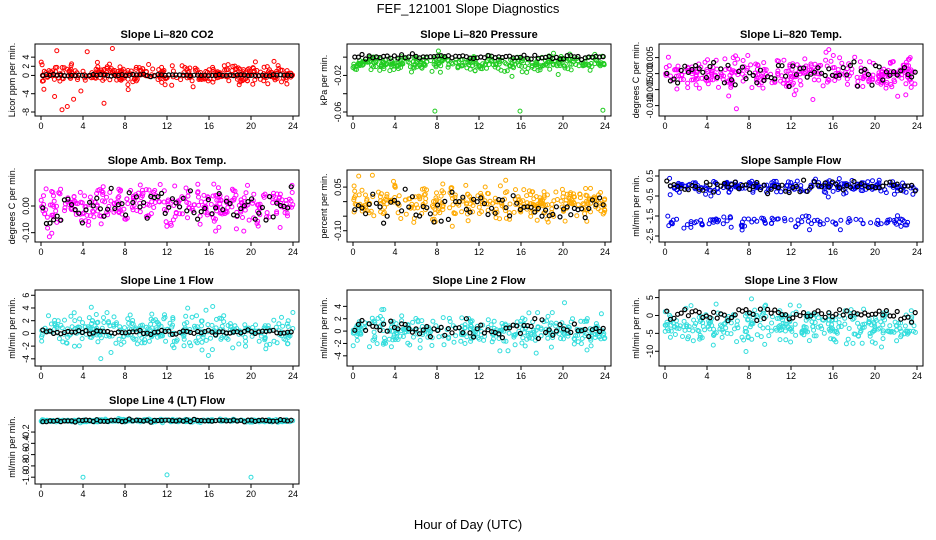 Image resolution: width=936 pixels, height=540 pixels. What do you see at coordinates (26, 57) in the screenshot?
I see `y-tick-label: 4` at bounding box center [26, 57].